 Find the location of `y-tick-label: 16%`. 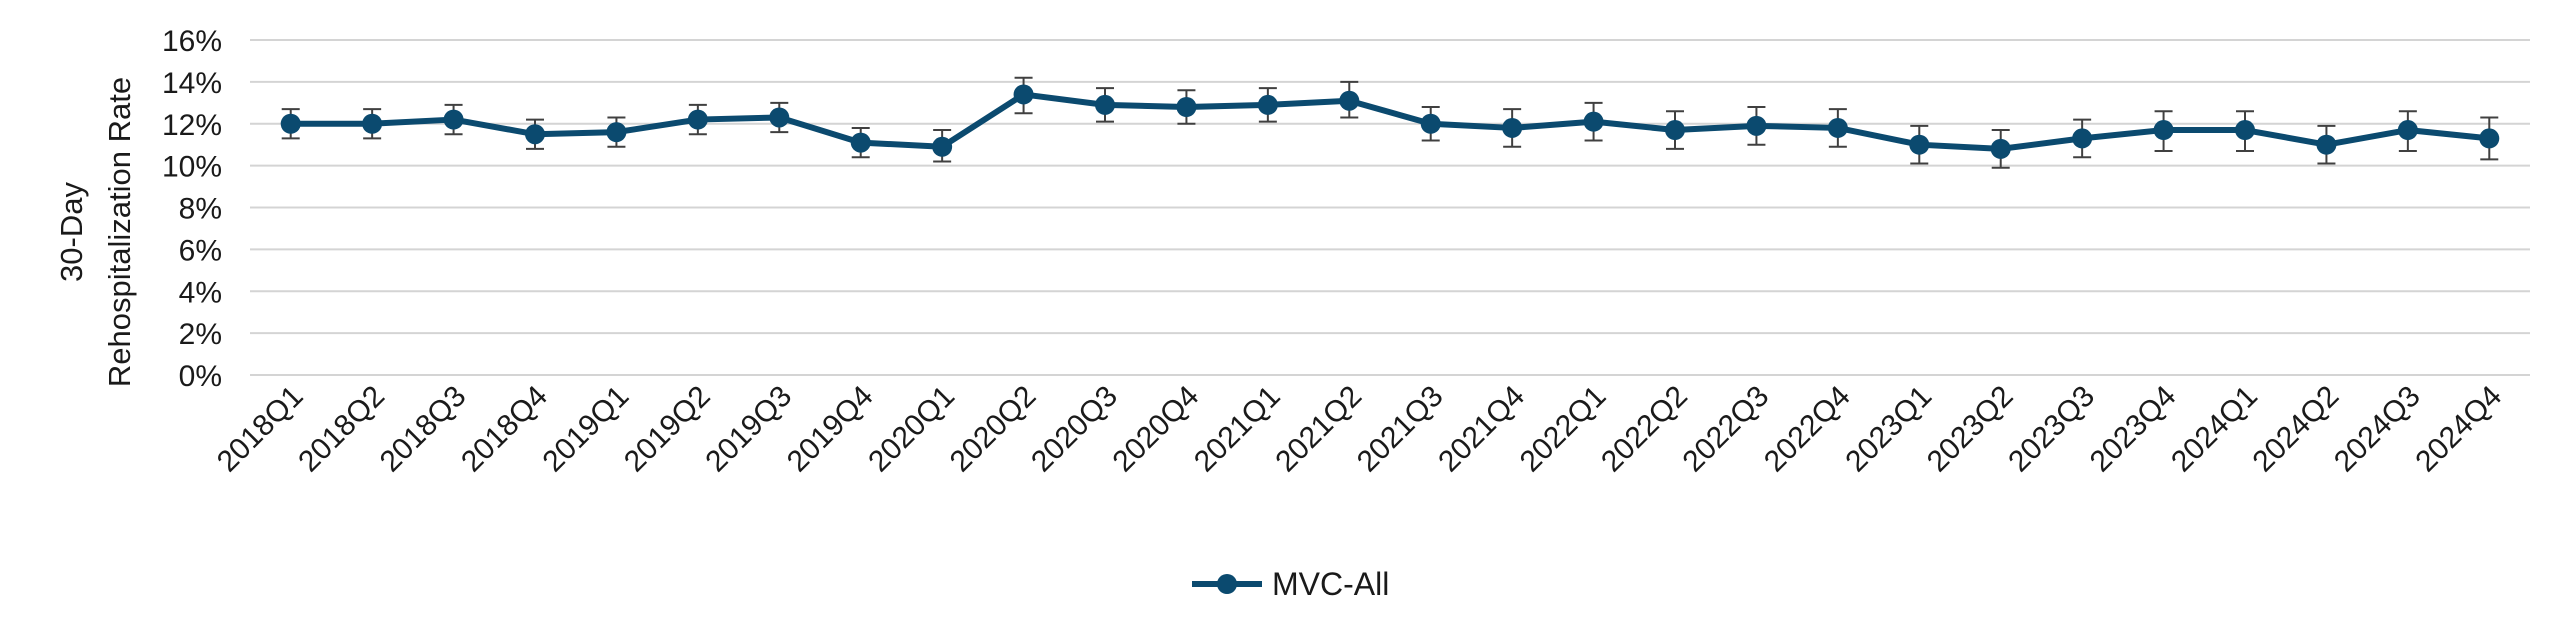

y-tick-label: 16% is located at coordinates (192, 41).